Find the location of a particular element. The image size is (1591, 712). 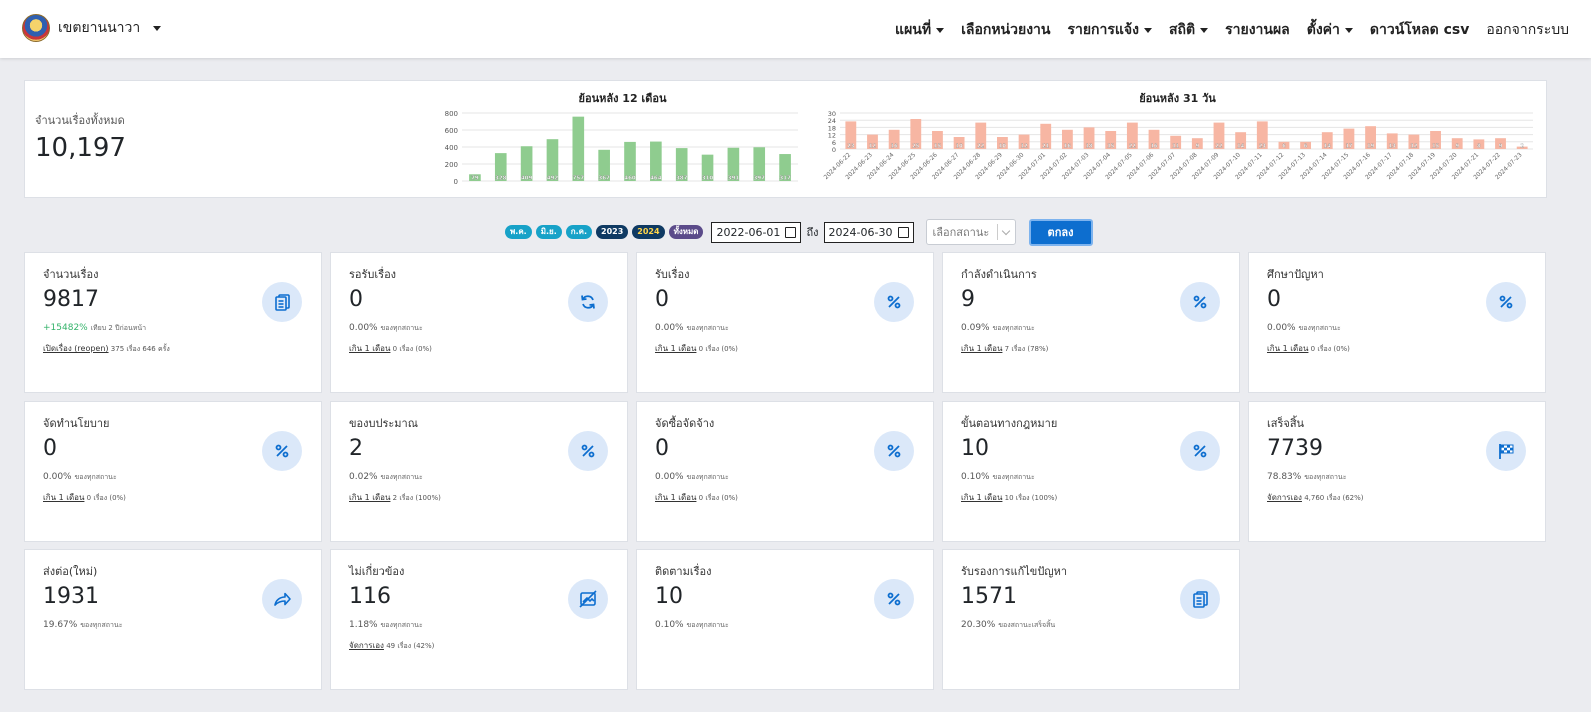

pill-may: พ.ค. is located at coordinates (518, 232).